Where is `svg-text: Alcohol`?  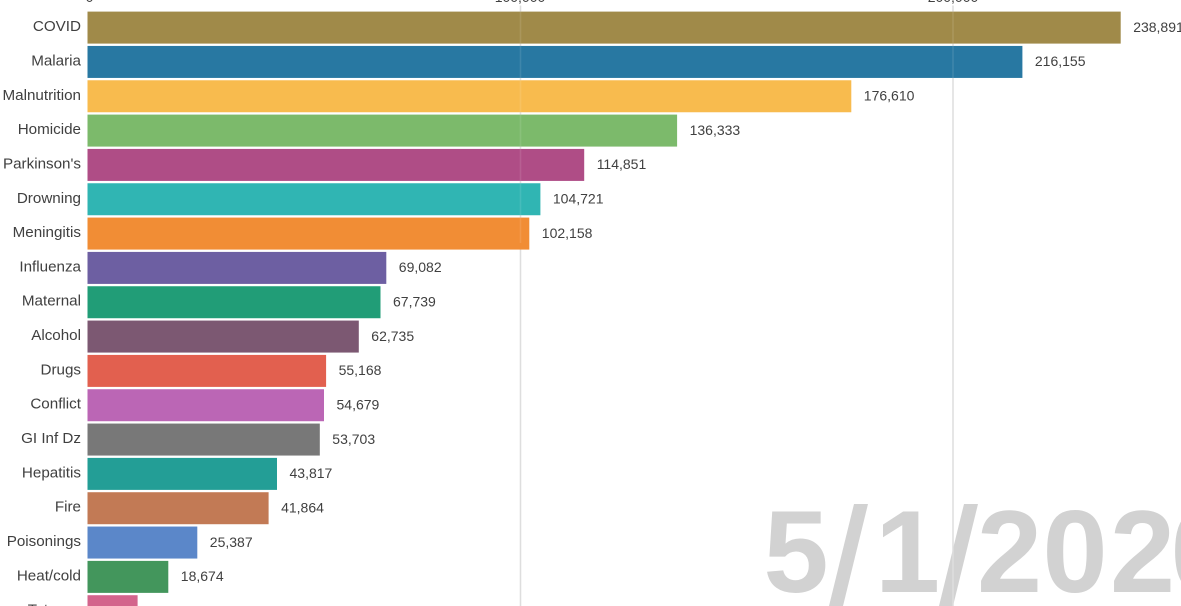 svg-text: Alcohol is located at coordinates (56, 335).